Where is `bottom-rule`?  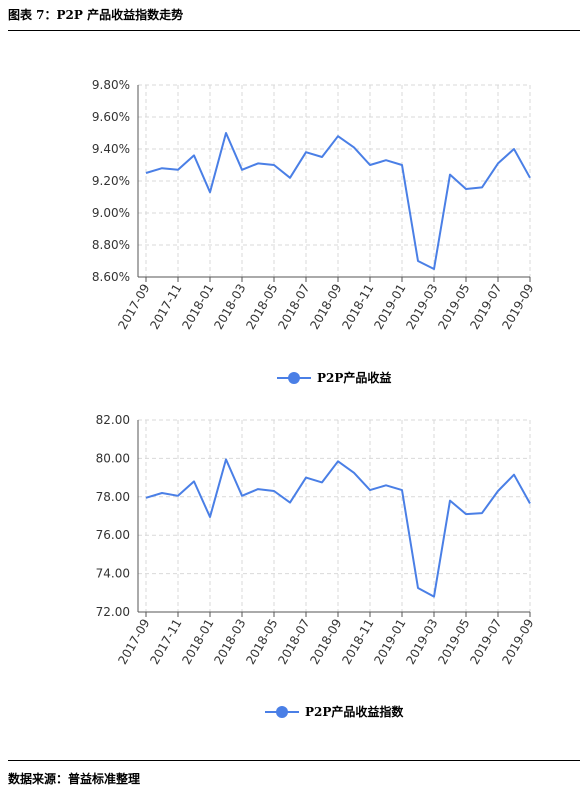 bottom-rule is located at coordinates (294, 760).